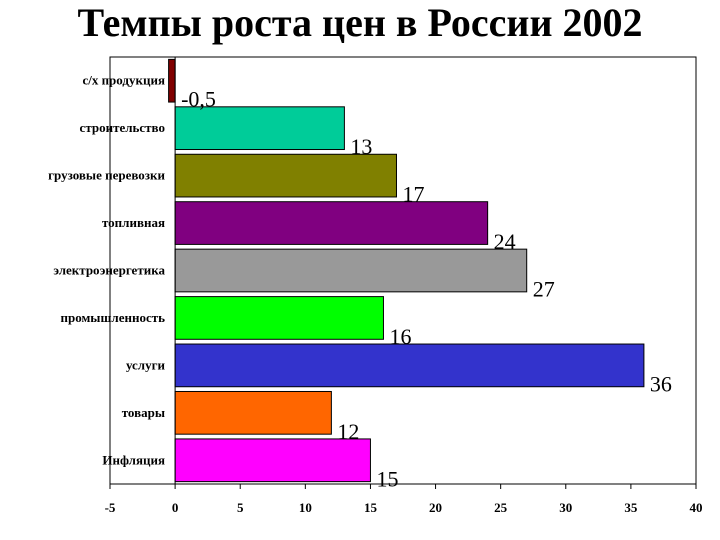 The height and width of the screenshot is (540, 720). Describe the element at coordinates (360, 22) in the screenshot. I see `chart-title: Темпы роста цен в России 2002` at that location.